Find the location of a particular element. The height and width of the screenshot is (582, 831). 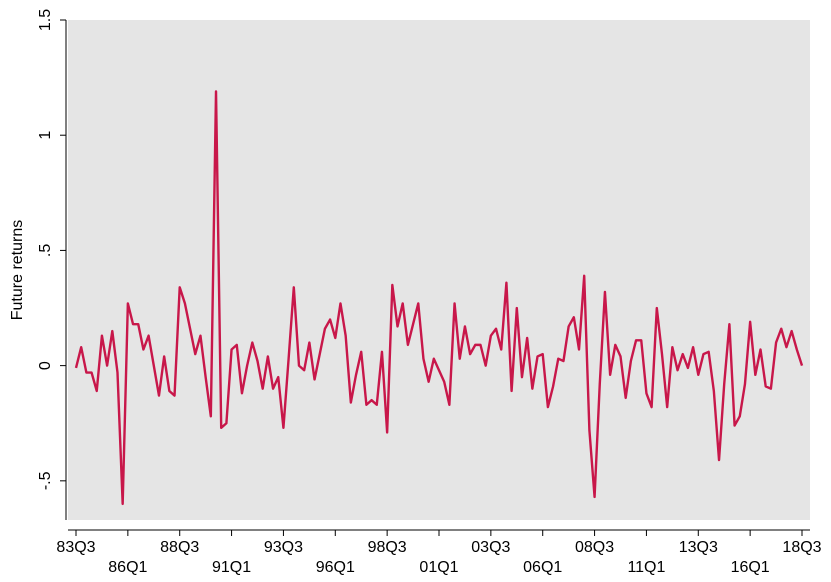

x-tick-label: 18Q3 is located at coordinates (801, 547).